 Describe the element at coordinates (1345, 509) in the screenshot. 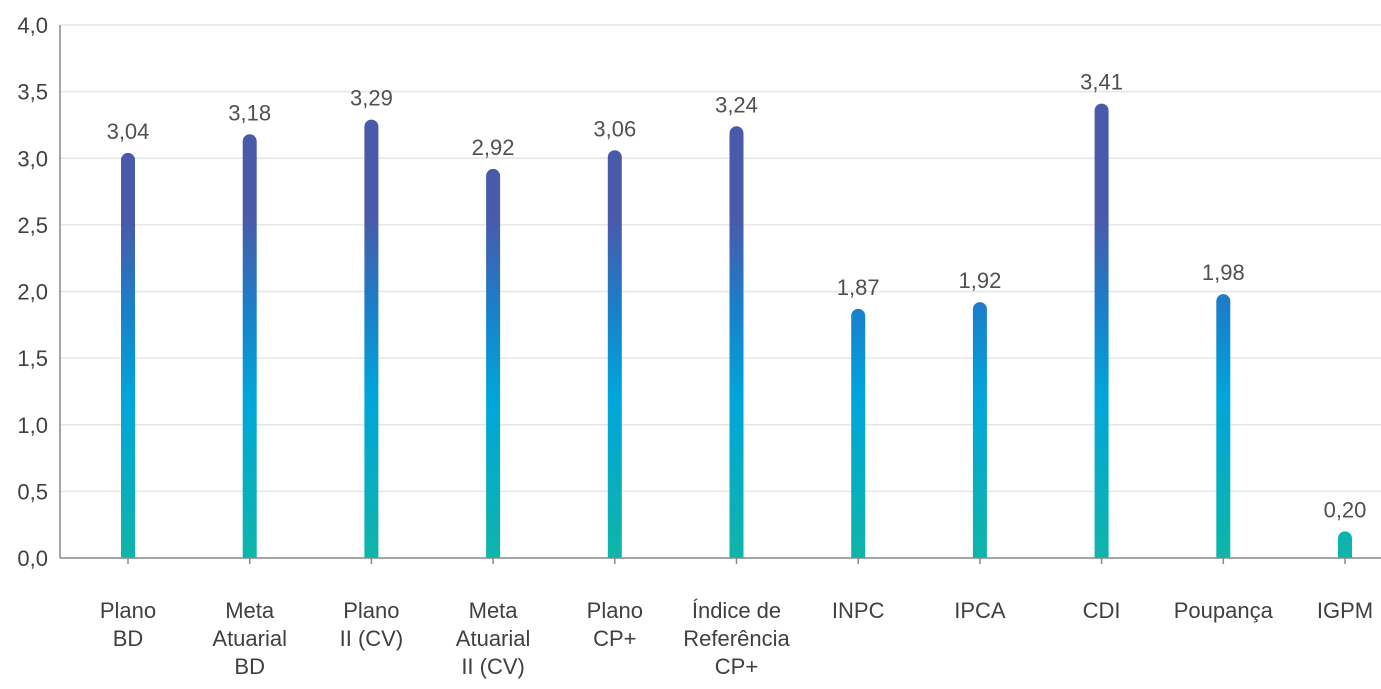

I see `data-label: 0,20` at that location.